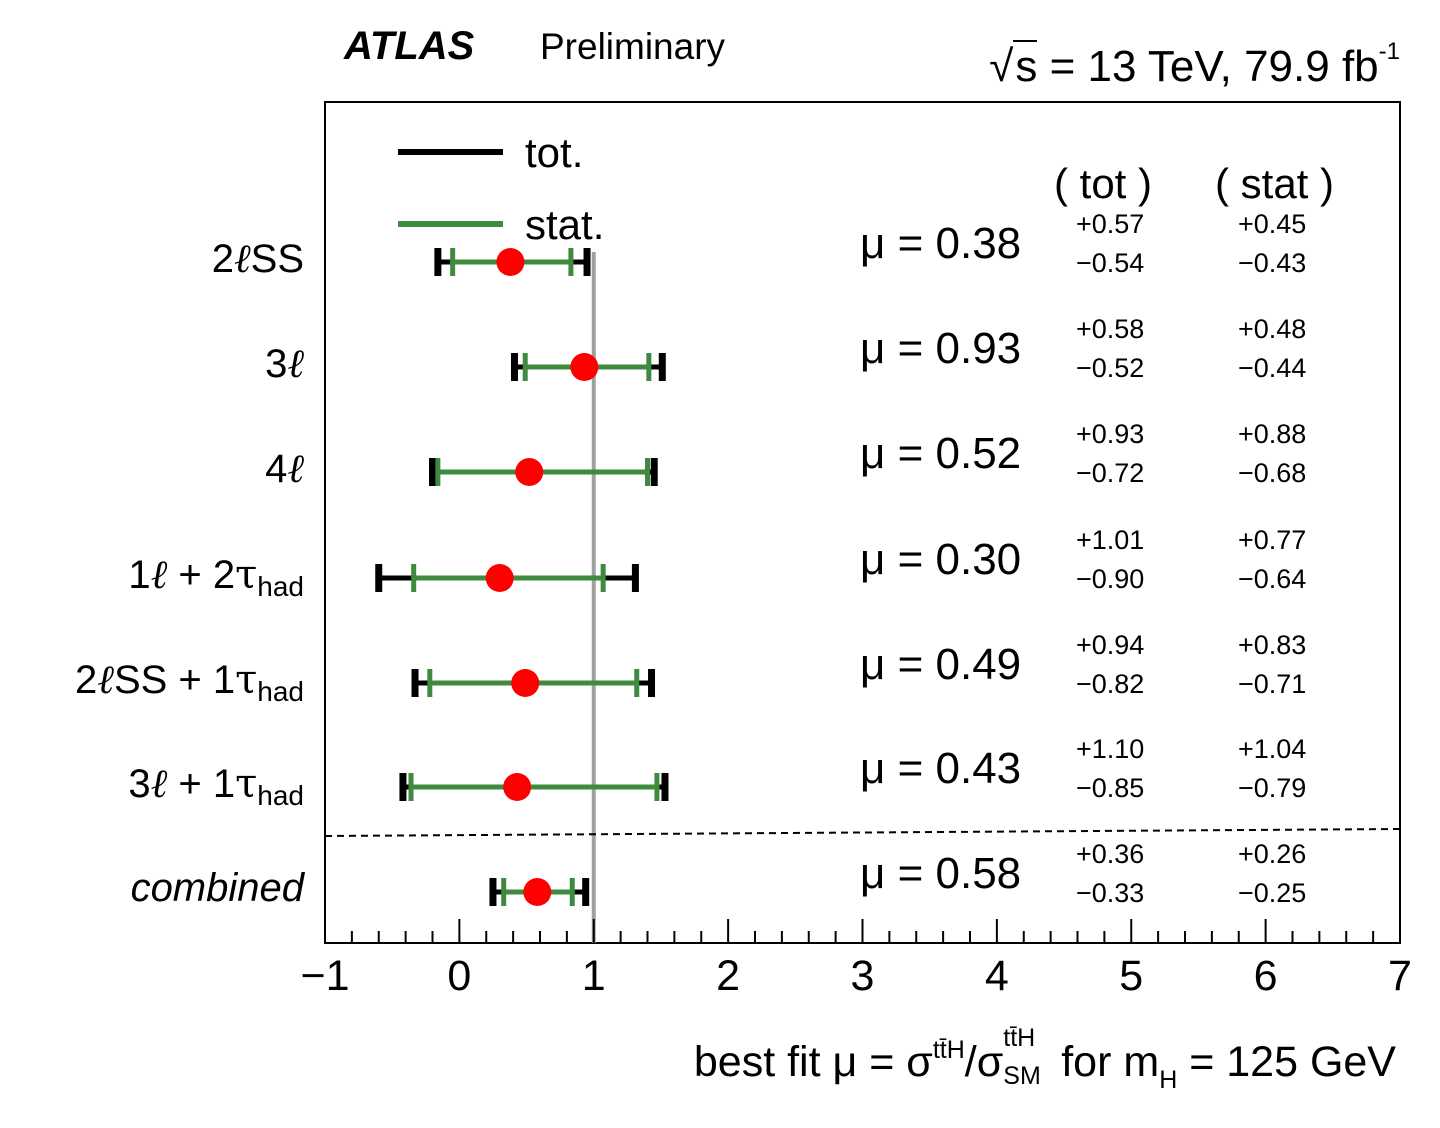 This screenshot has width=1440, height=1128. What do you see at coordinates (1110, 224) in the screenshot?
I see `tot-error-up: +0.57` at bounding box center [1110, 224].